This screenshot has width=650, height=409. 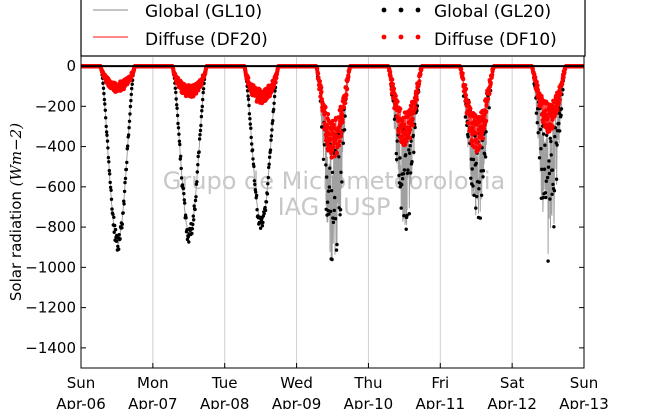 I want to click on x-tick-weekday: Sat, so click(x=512, y=383).